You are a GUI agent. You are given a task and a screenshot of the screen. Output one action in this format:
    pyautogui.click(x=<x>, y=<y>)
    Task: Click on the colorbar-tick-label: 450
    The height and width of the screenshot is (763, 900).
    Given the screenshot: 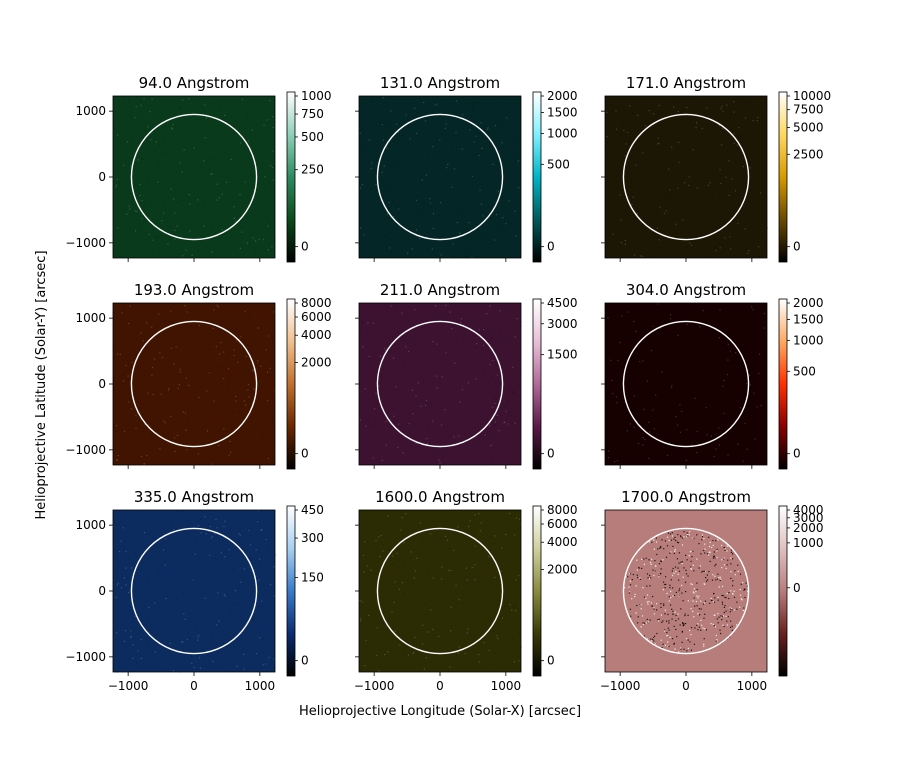 What is the action you would take?
    pyautogui.click(x=312, y=510)
    